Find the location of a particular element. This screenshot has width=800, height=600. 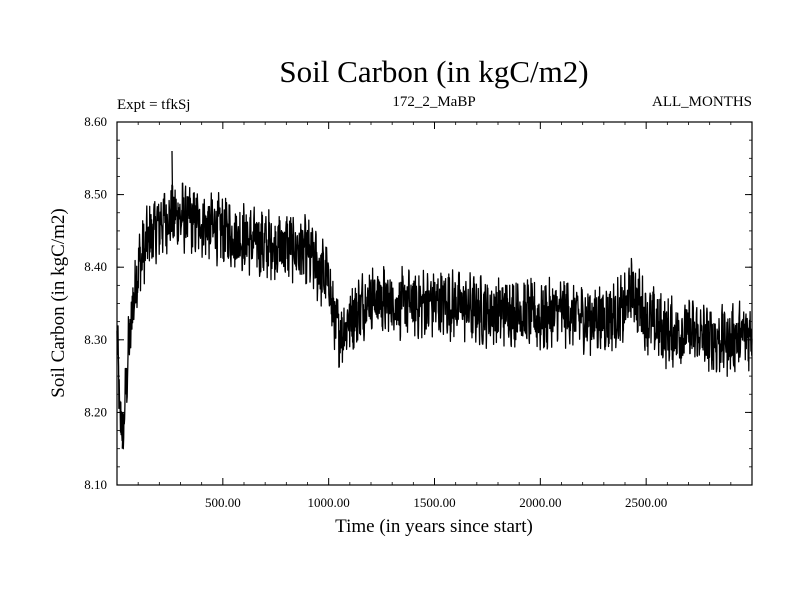

months-label: ALL_MONTHS is located at coordinates (702, 102).